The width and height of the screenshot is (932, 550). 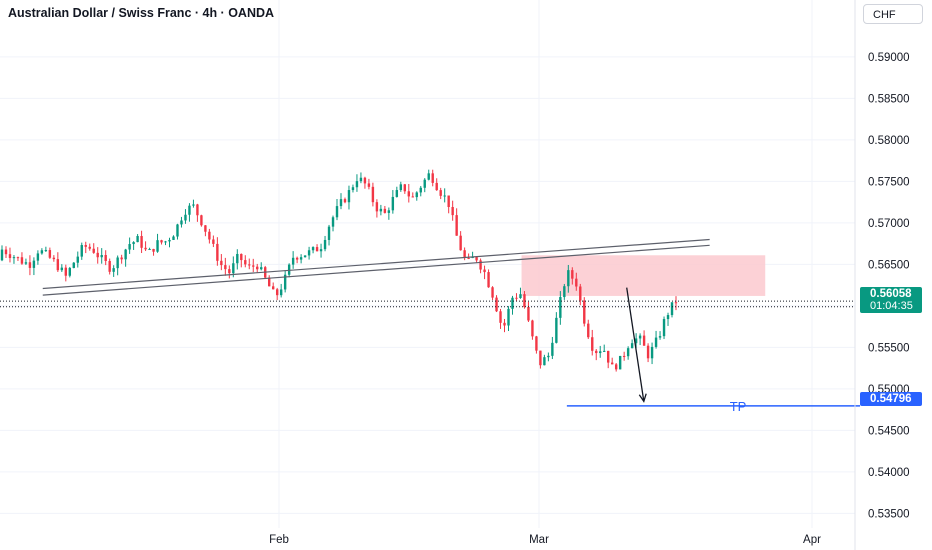 I want to click on supply-zone-rect, so click(x=643, y=275).